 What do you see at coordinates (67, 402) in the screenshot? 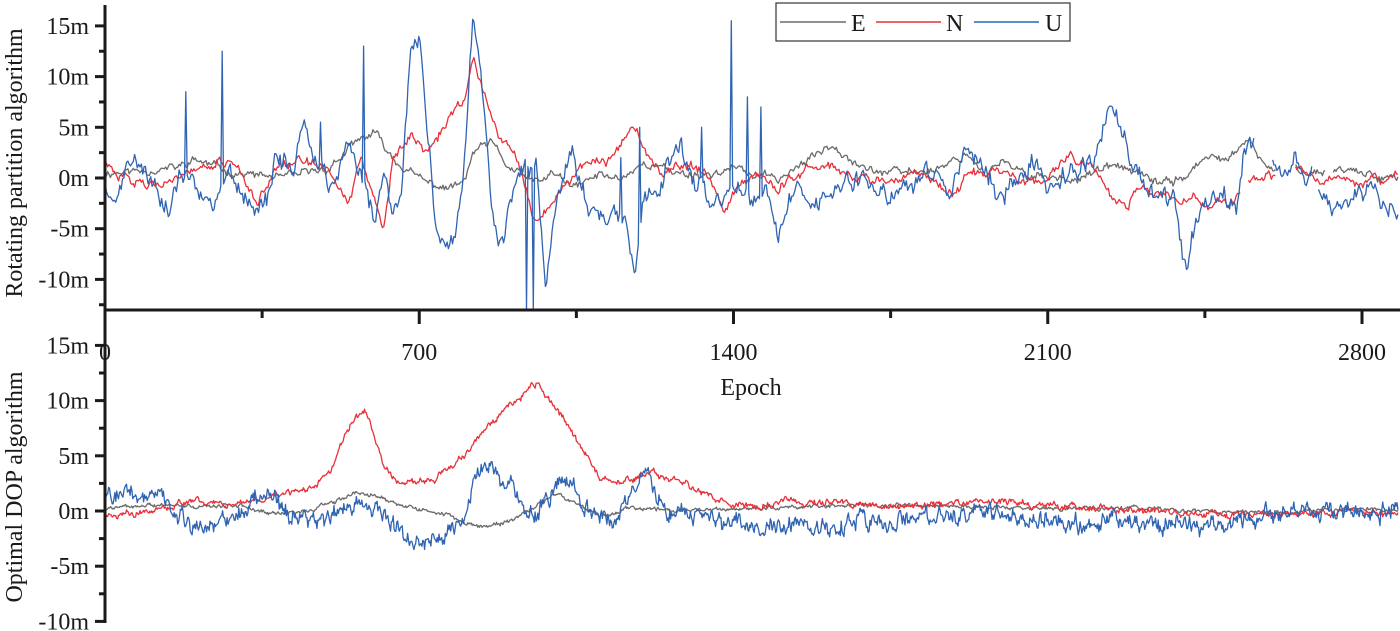
I see `bottom-y-tick-label: 10m` at bounding box center [67, 402].